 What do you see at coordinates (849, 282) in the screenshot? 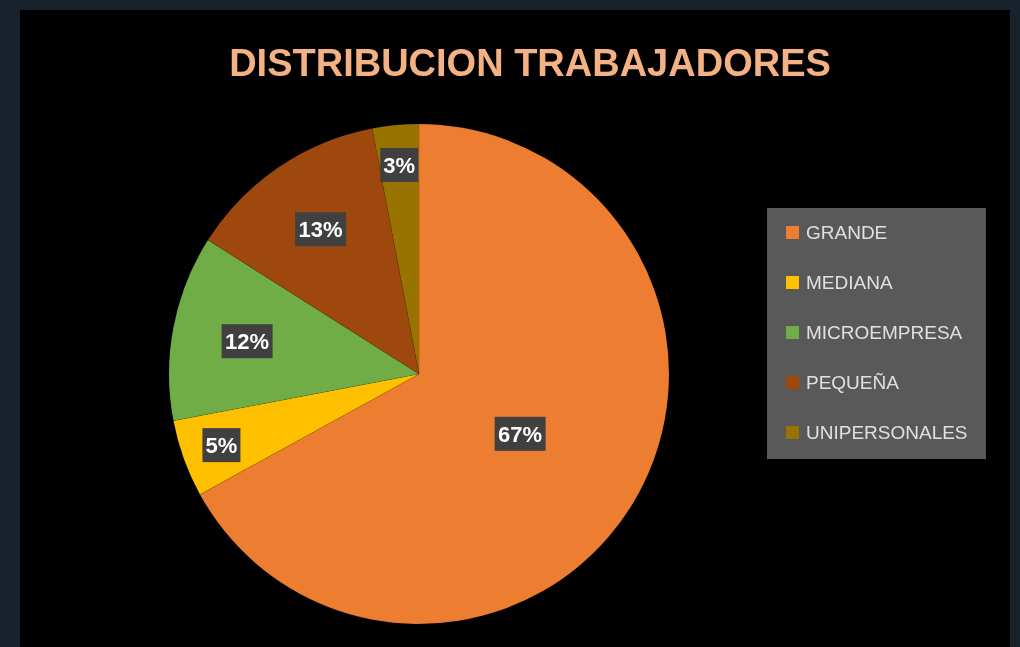
I see `legend-label: MEDIANA` at bounding box center [849, 282].